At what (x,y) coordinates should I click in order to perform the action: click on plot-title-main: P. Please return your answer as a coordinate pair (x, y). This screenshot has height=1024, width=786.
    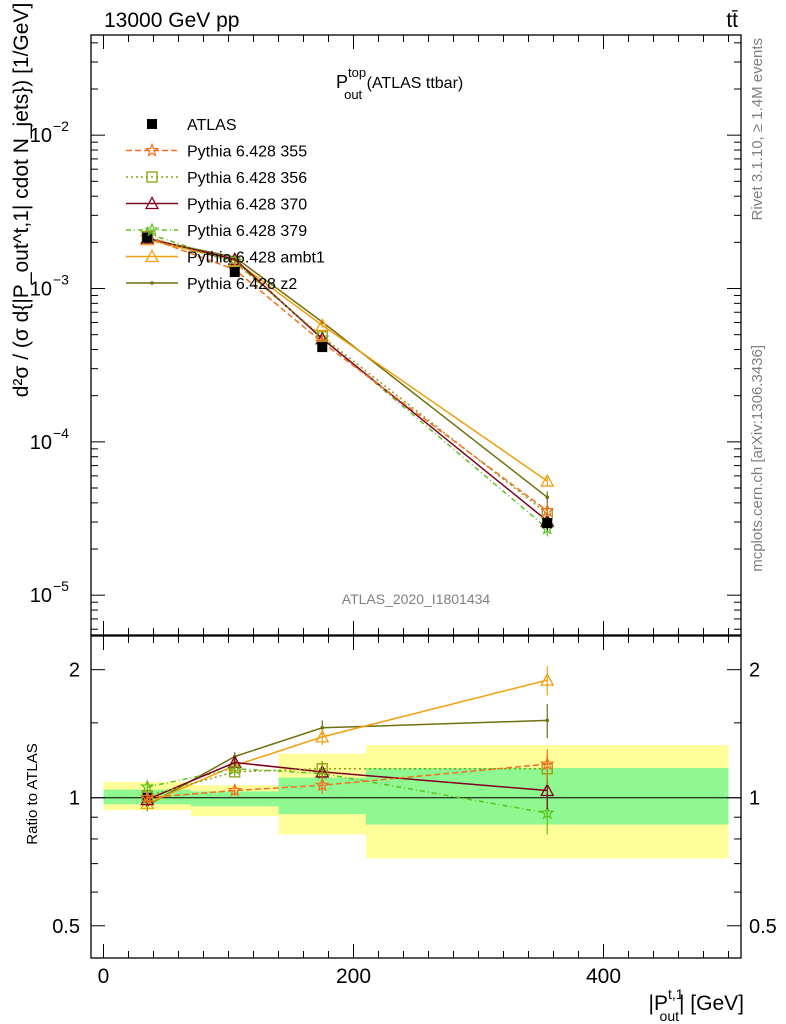
    Looking at the image, I should click on (342, 82).